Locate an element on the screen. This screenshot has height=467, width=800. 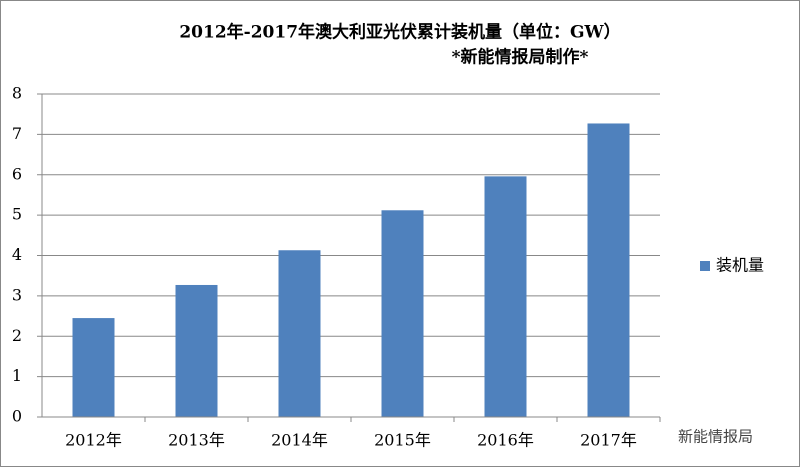
y-tick-label: 2 is located at coordinates (17, 335).